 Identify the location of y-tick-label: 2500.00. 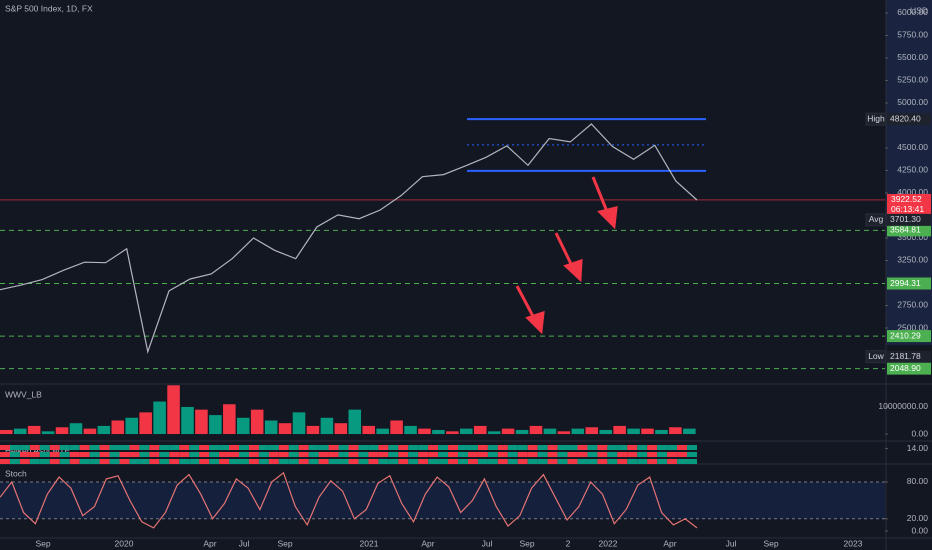
(912, 327).